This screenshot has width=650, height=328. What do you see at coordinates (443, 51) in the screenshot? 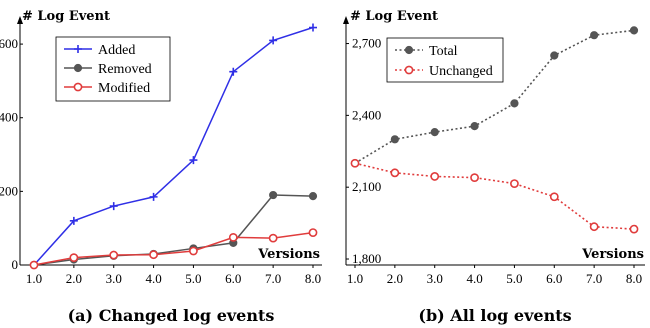
I see `legend-label-total: Total` at bounding box center [443, 51].